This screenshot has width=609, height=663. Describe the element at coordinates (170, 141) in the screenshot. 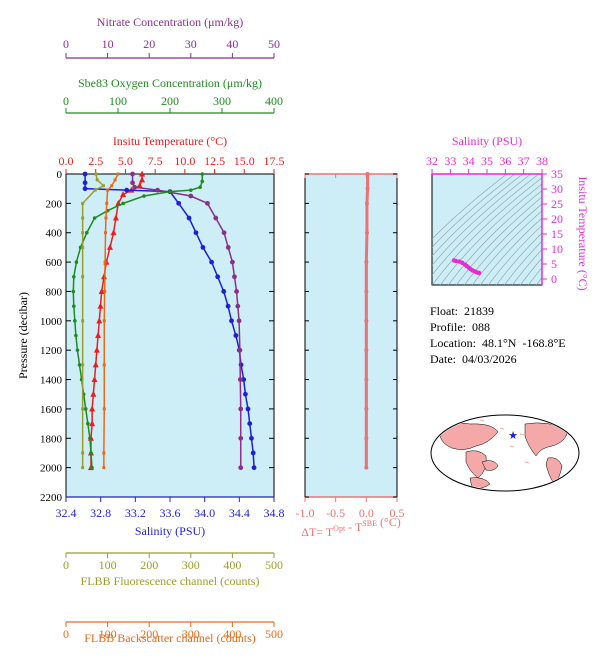

I see `temperature-axis-label: Insitu Temperature (°C)` at that location.